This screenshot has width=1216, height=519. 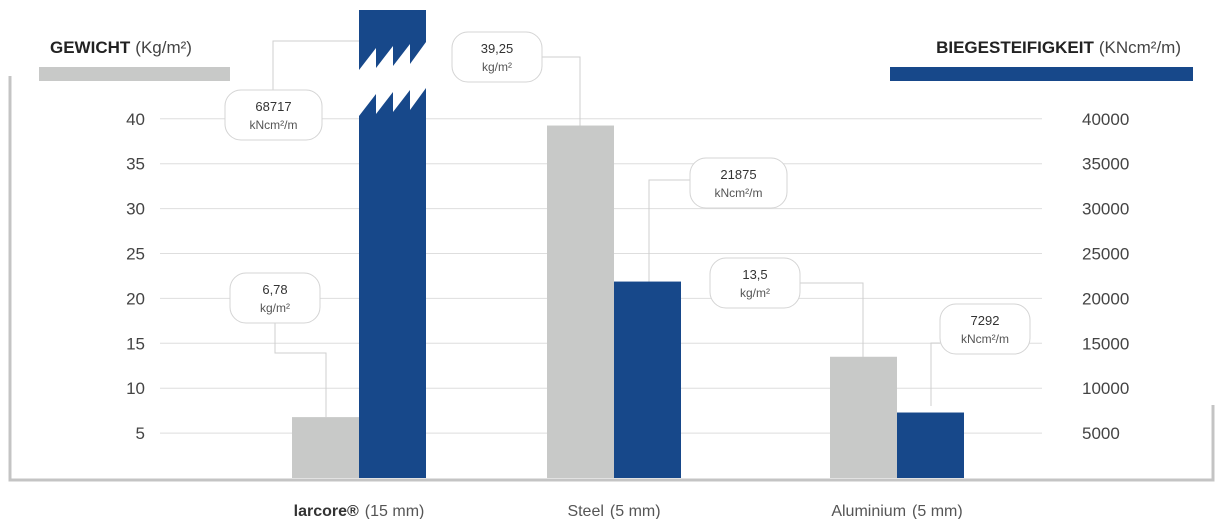 What do you see at coordinates (273, 106) in the screenshot?
I see `data-label-value: 68717` at bounding box center [273, 106].